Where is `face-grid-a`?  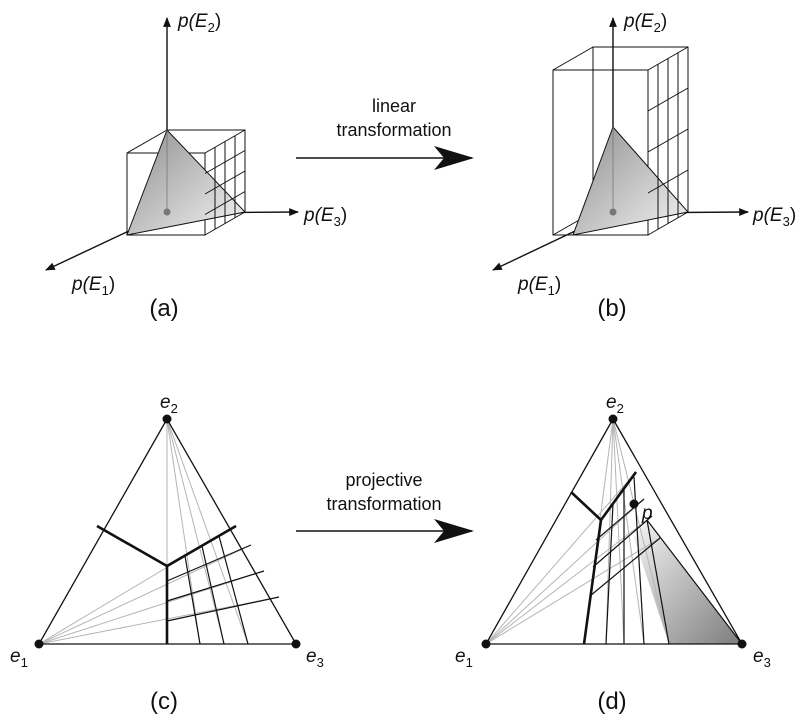 face-grid-a is located at coordinates (225, 182).